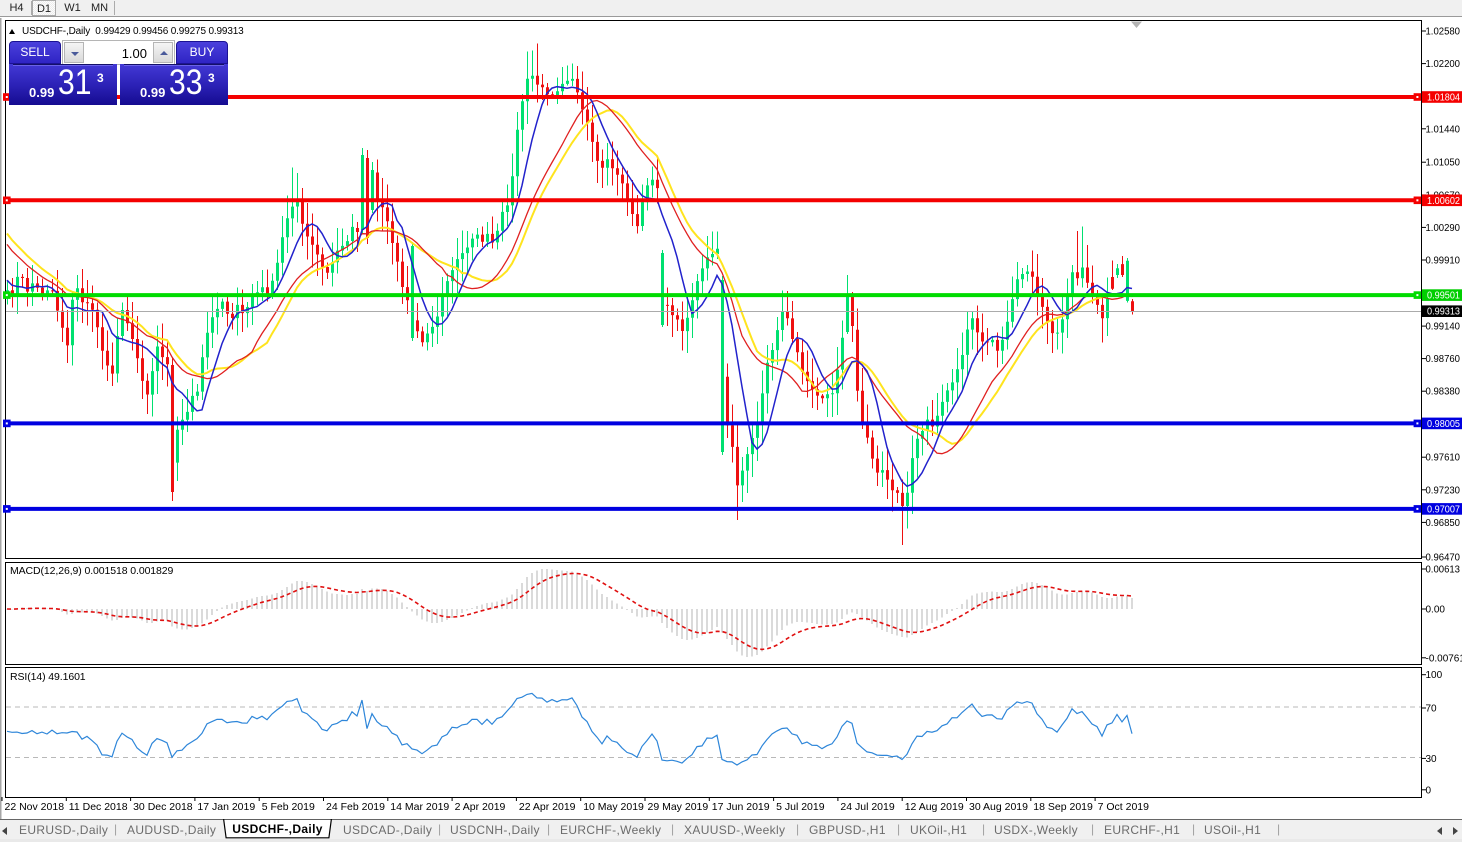 Image resolution: width=1462 pixels, height=842 pixels. I want to click on svg-text: 0.00613, so click(1443, 570).